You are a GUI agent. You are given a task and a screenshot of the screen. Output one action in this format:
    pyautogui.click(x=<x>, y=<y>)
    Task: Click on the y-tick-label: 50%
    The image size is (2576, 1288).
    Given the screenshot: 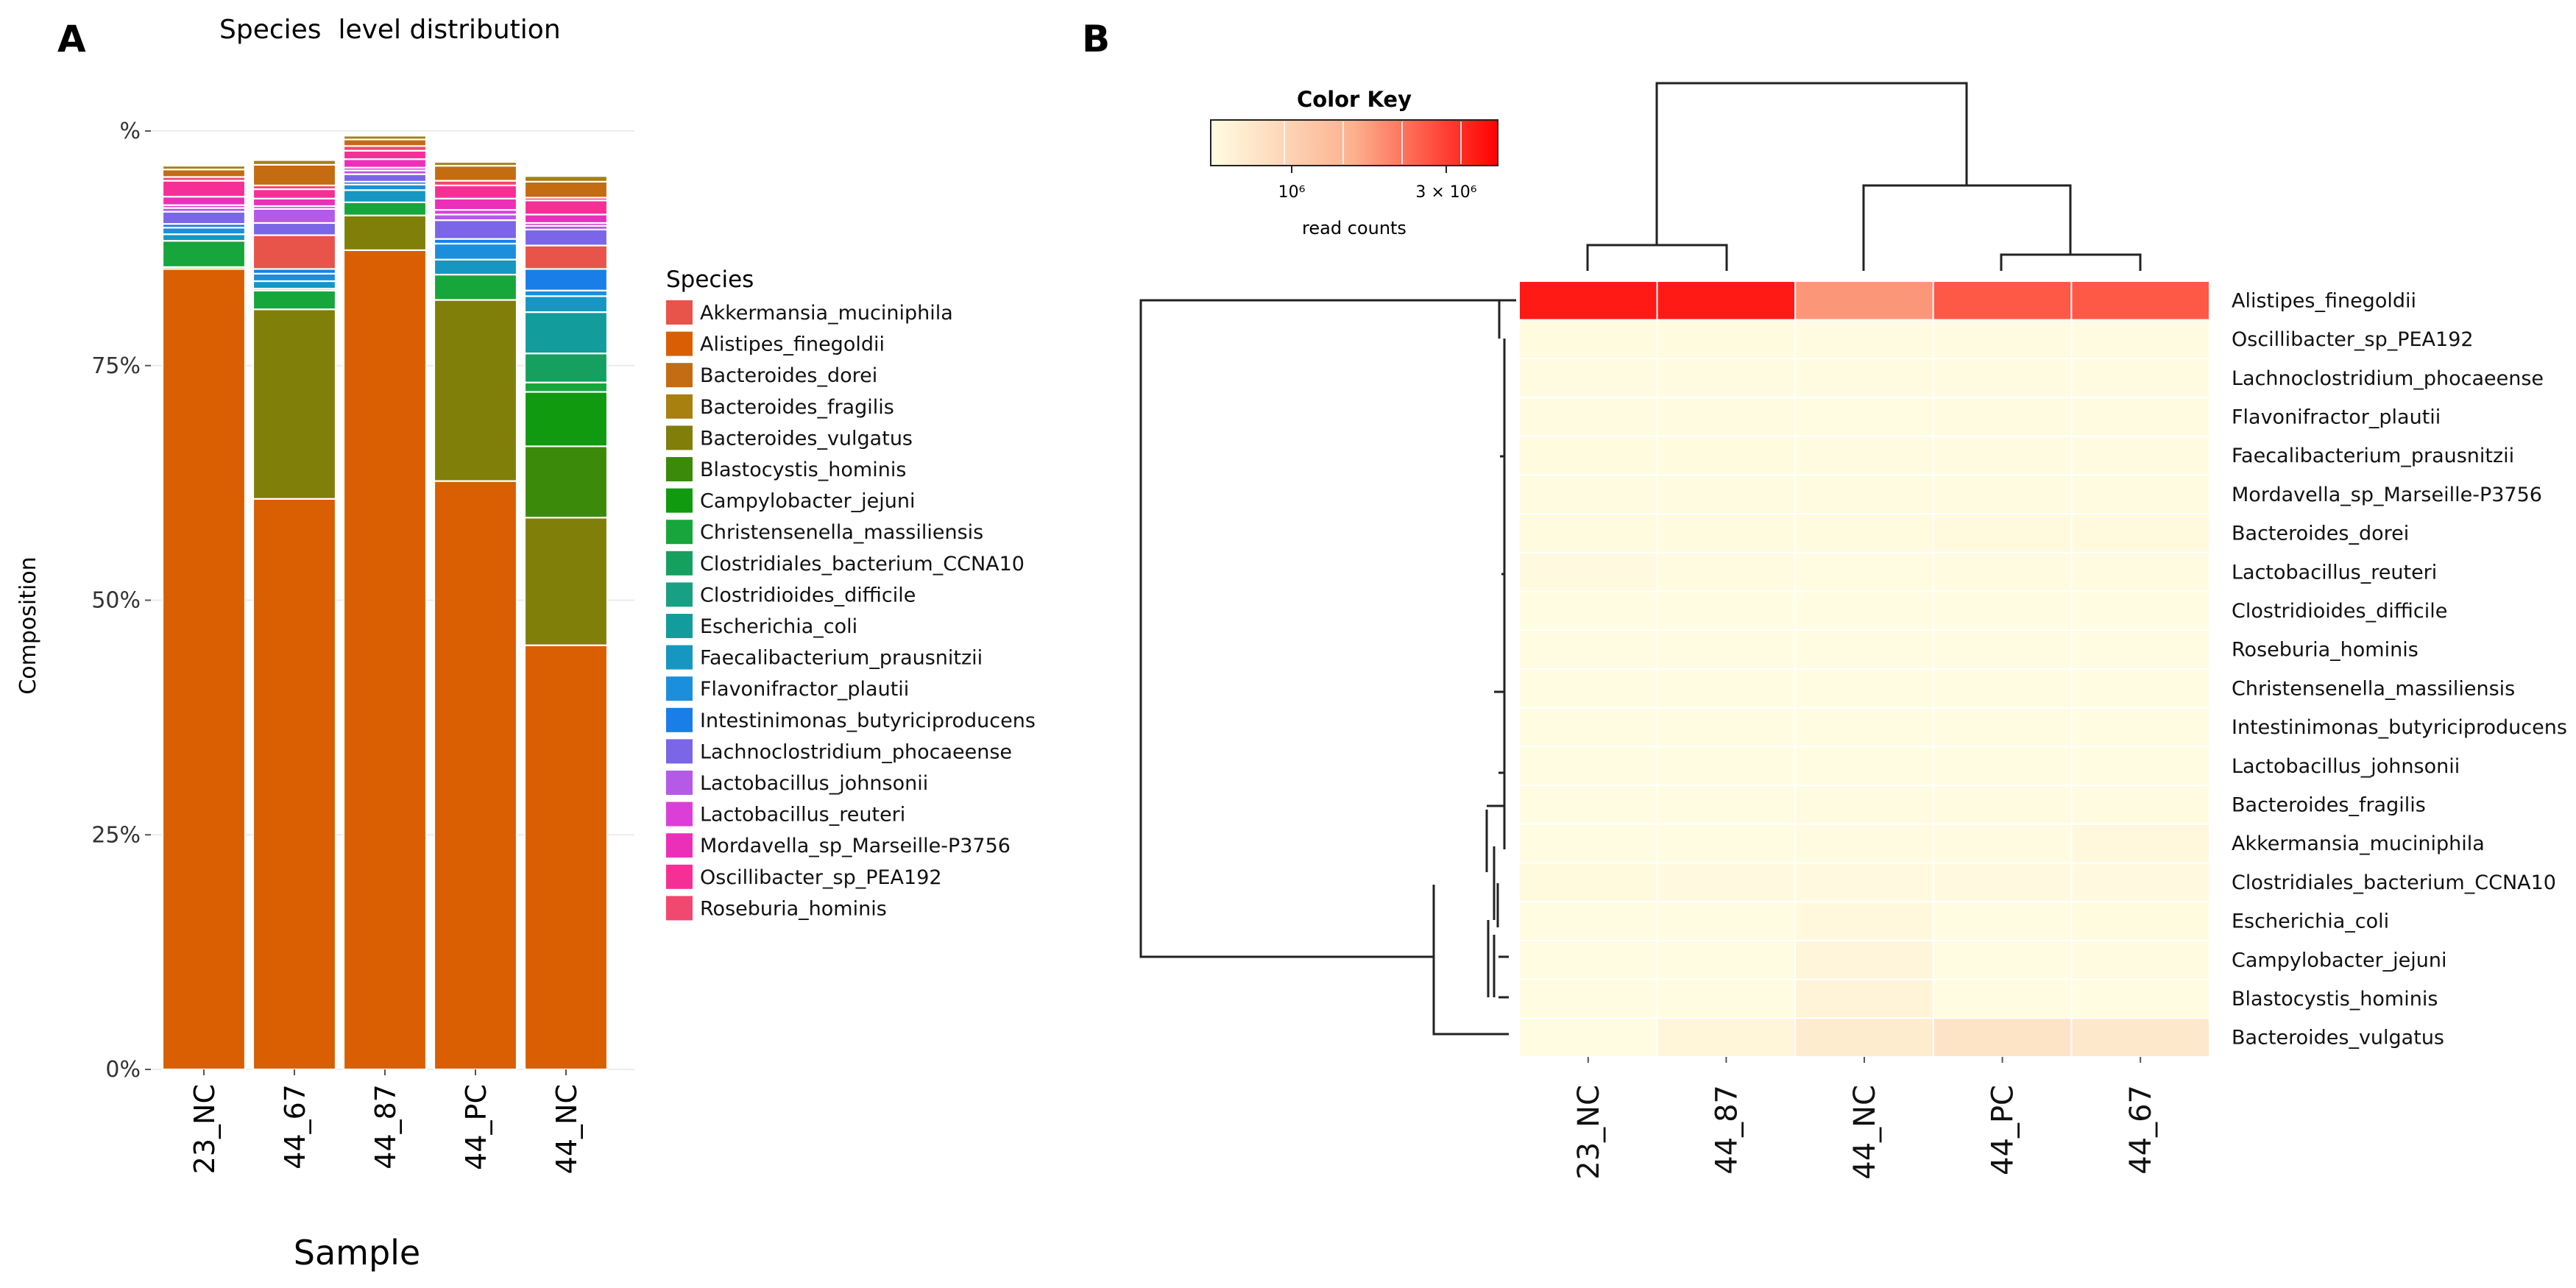 What is the action you would take?
    pyautogui.click(x=116, y=601)
    